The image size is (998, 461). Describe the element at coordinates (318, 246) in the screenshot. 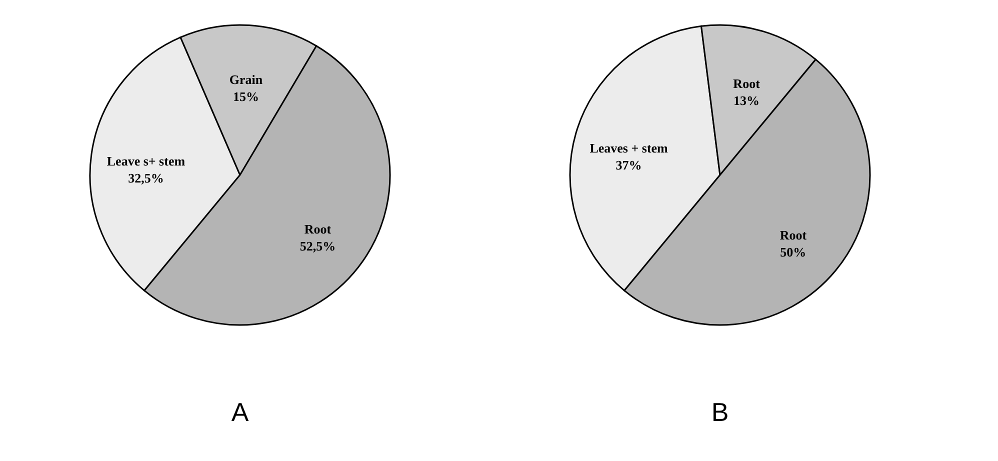

I see `data-label: 52,5%` at that location.